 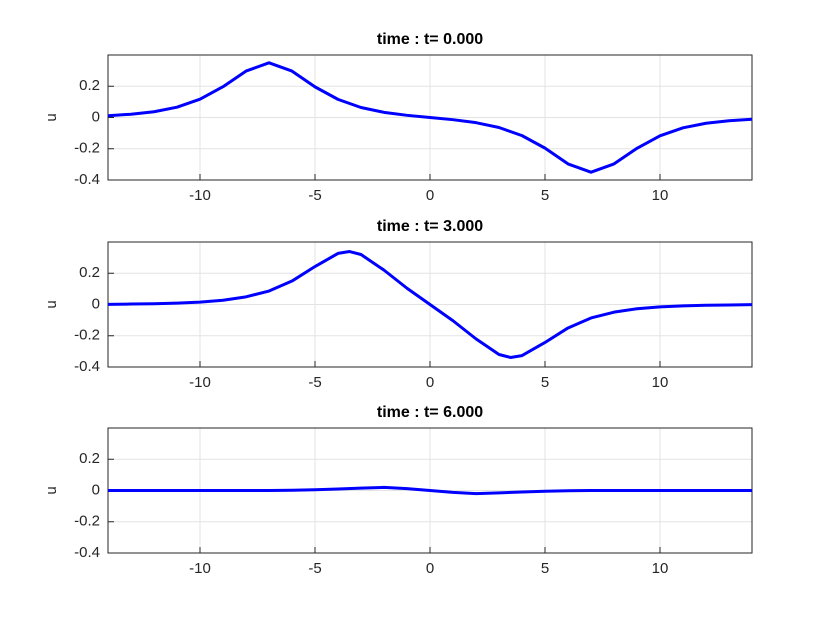 I want to click on chart-title: time : t= 6.000, so click(x=430, y=412).